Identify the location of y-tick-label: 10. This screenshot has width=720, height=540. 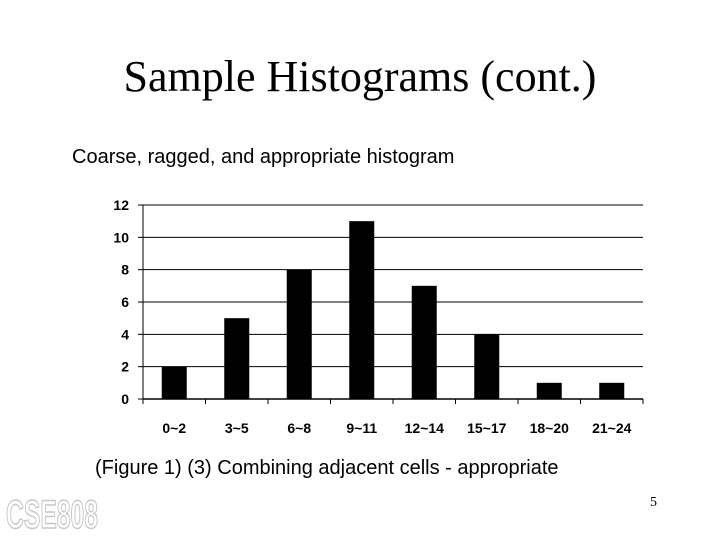
(121, 237).